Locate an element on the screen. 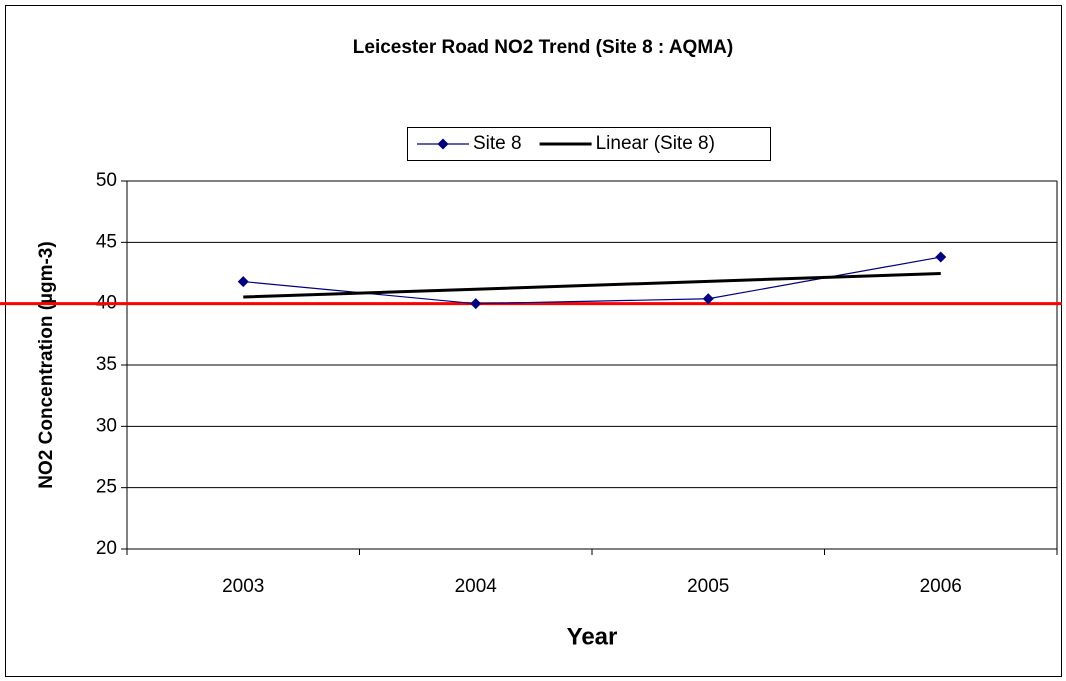 Image resolution: width=1066 pixels, height=681 pixels. y-axis-label: NO2 Concentration (µgm-3) is located at coordinates (46, 364).